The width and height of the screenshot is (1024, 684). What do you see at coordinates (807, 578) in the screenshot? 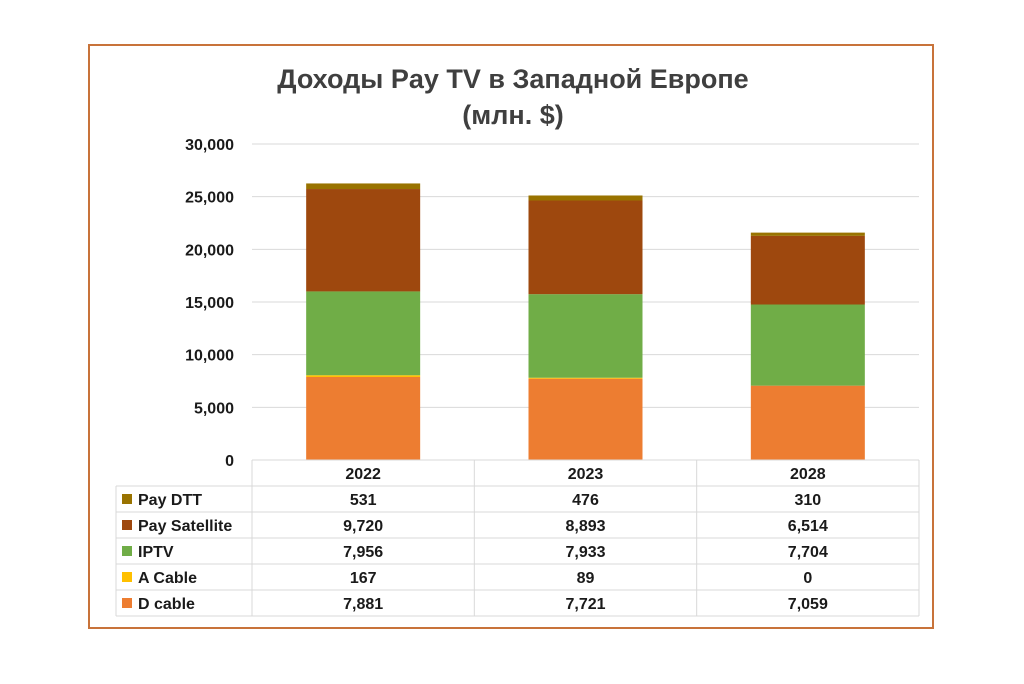
I see `data-label: 0` at bounding box center [807, 578].